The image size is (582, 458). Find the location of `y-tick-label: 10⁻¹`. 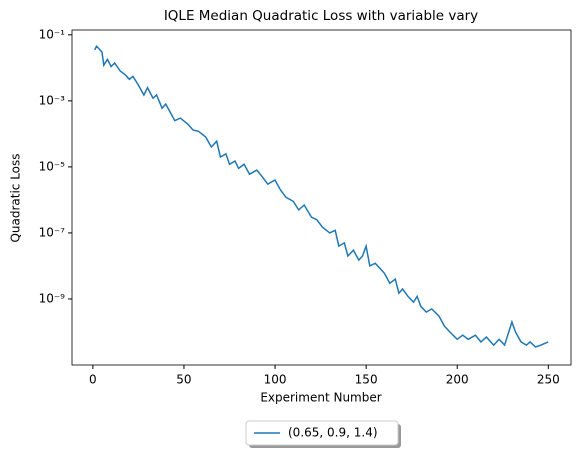

y-tick-label: 10⁻¹ is located at coordinates (52, 34).